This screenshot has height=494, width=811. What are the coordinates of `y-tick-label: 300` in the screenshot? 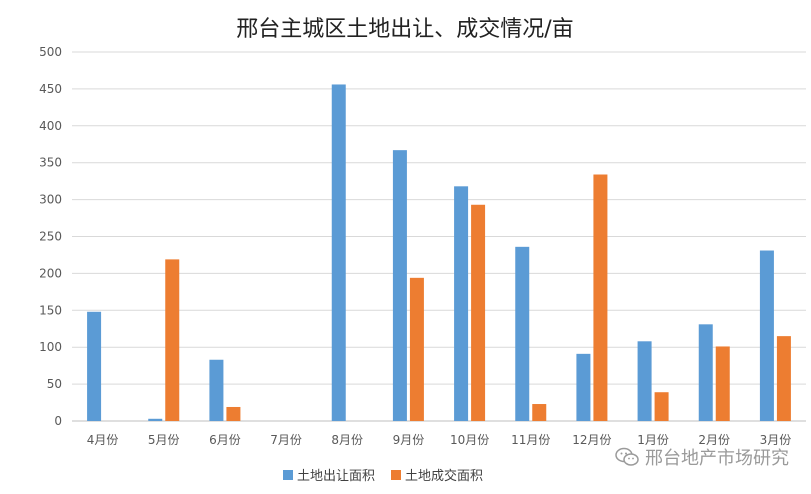 It's located at (50, 200).